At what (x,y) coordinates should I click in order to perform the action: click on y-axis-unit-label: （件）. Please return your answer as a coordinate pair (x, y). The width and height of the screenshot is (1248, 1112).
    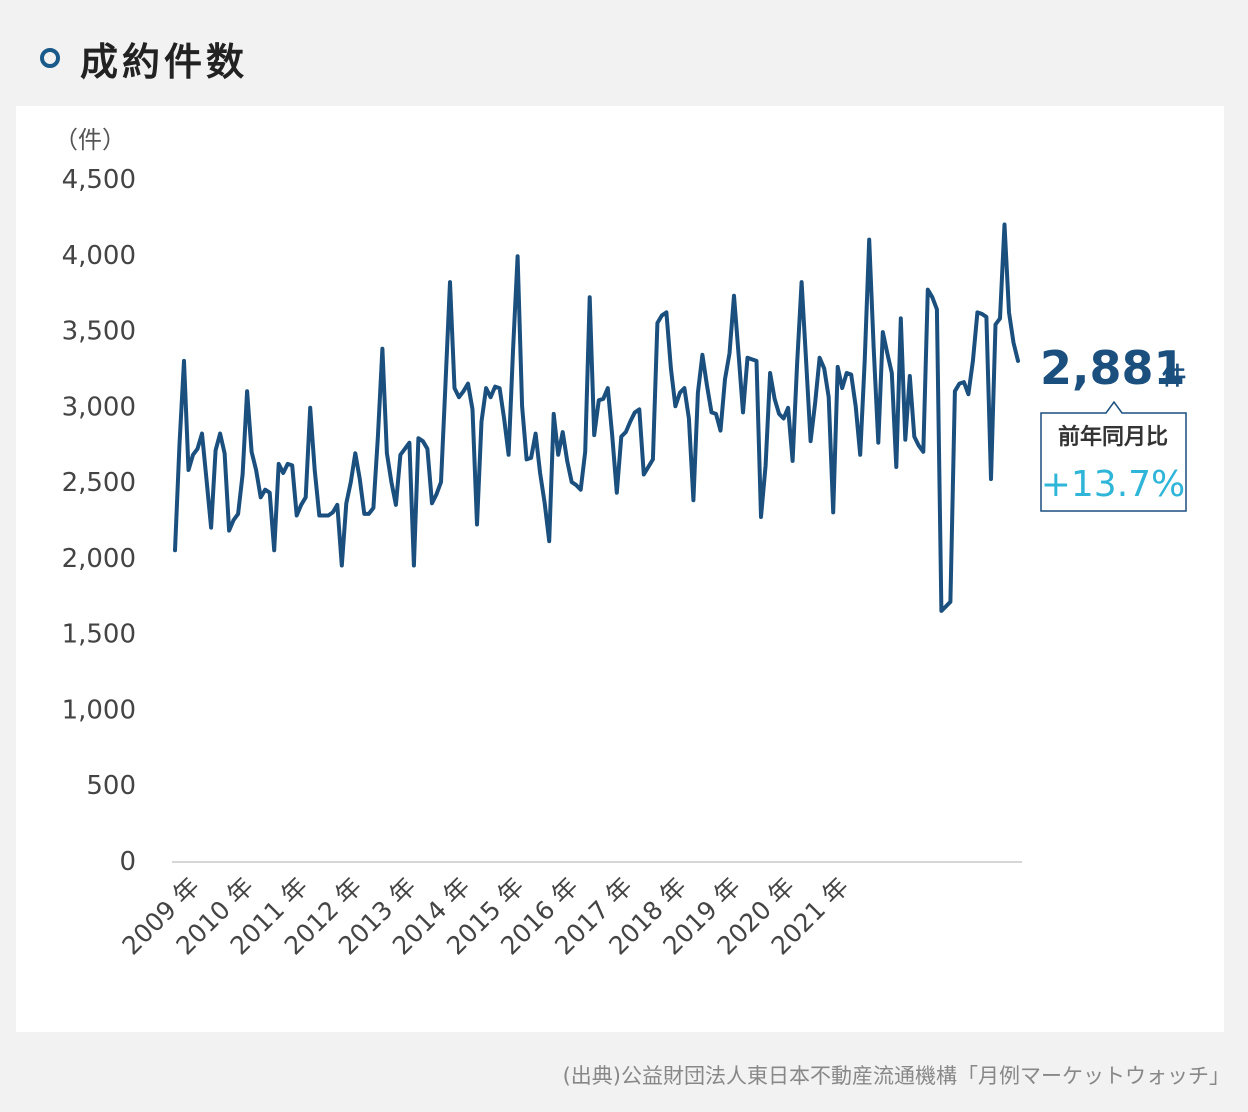
    Looking at the image, I should click on (90, 140).